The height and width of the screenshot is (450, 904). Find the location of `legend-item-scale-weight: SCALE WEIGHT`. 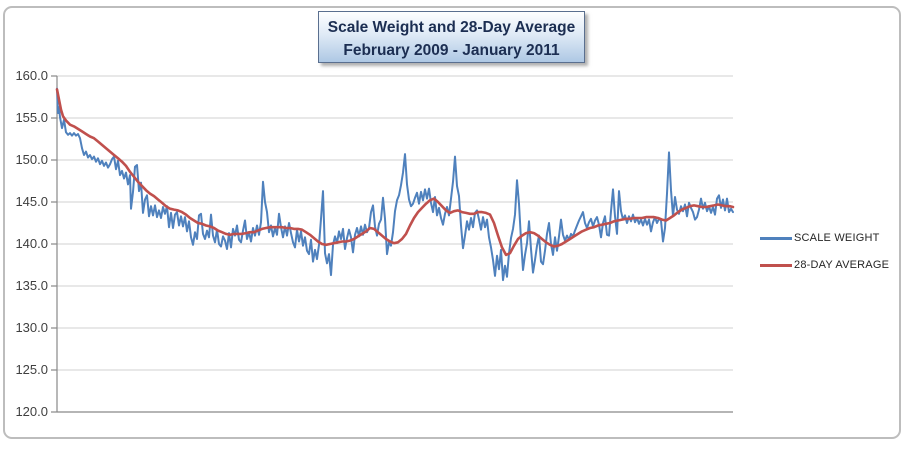

legend-item-scale-weight: SCALE WEIGHT is located at coordinates (824, 238).